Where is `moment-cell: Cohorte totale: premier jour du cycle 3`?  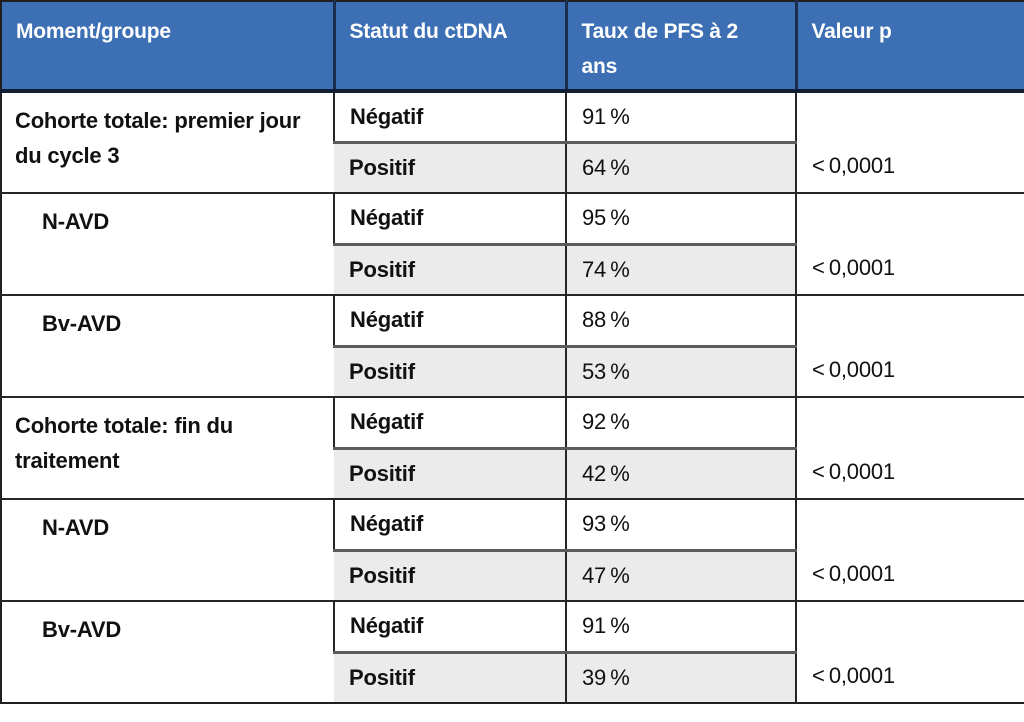
moment-cell: Cohorte totale: premier jour du cycle 3 is located at coordinates (167, 141).